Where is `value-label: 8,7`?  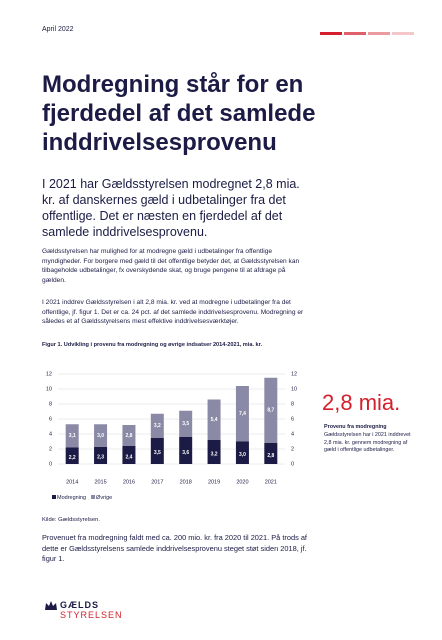 value-label: 8,7 is located at coordinates (270, 411).